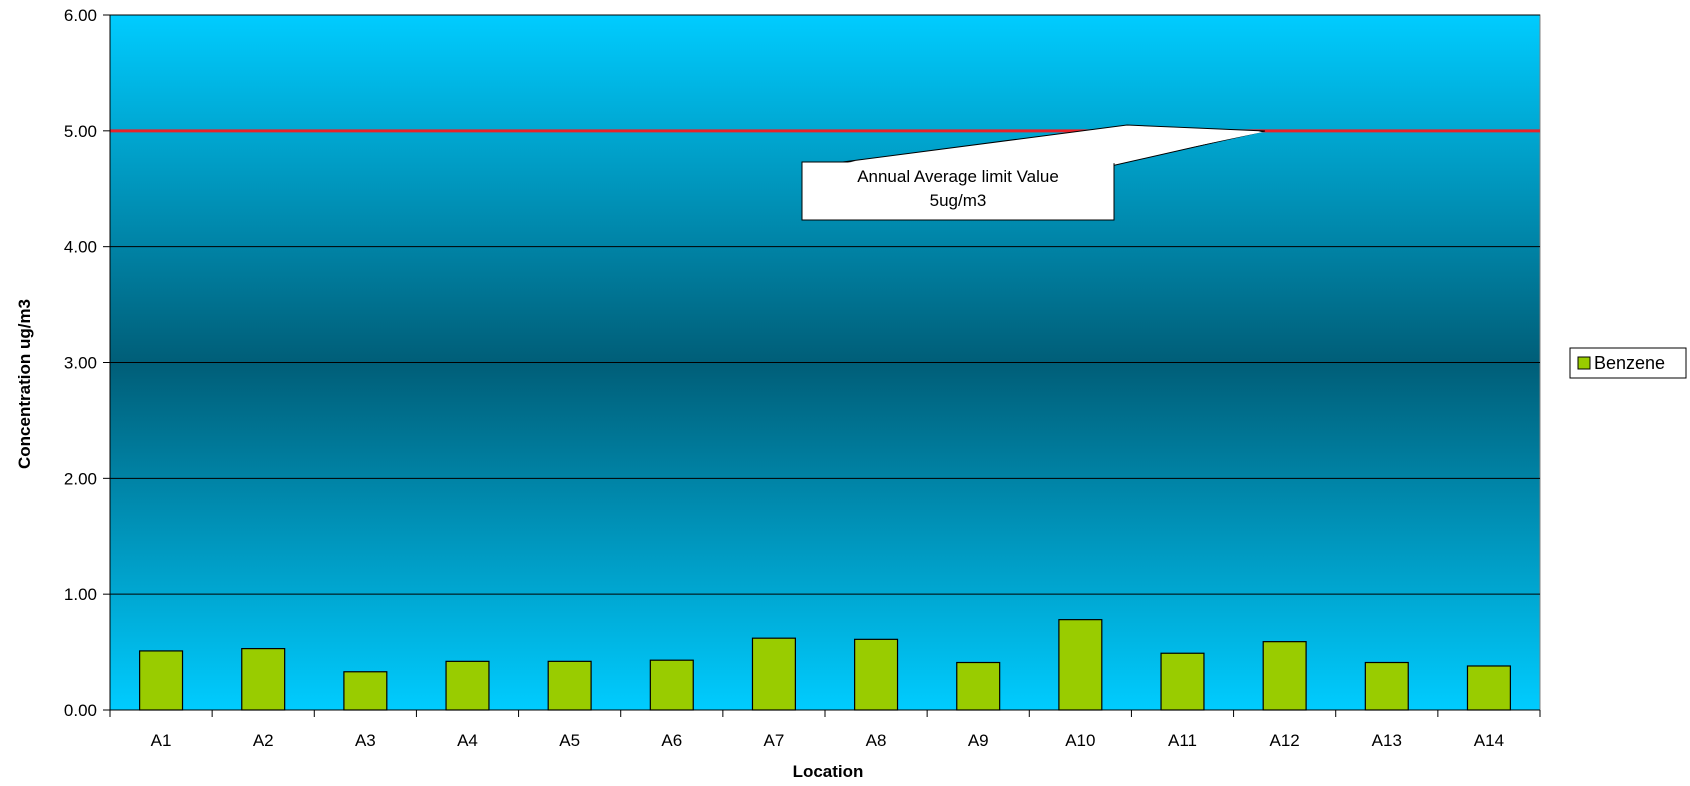 This screenshot has width=1690, height=786. Describe the element at coordinates (569, 740) in the screenshot. I see `x-tick-label-a5: A5` at that location.